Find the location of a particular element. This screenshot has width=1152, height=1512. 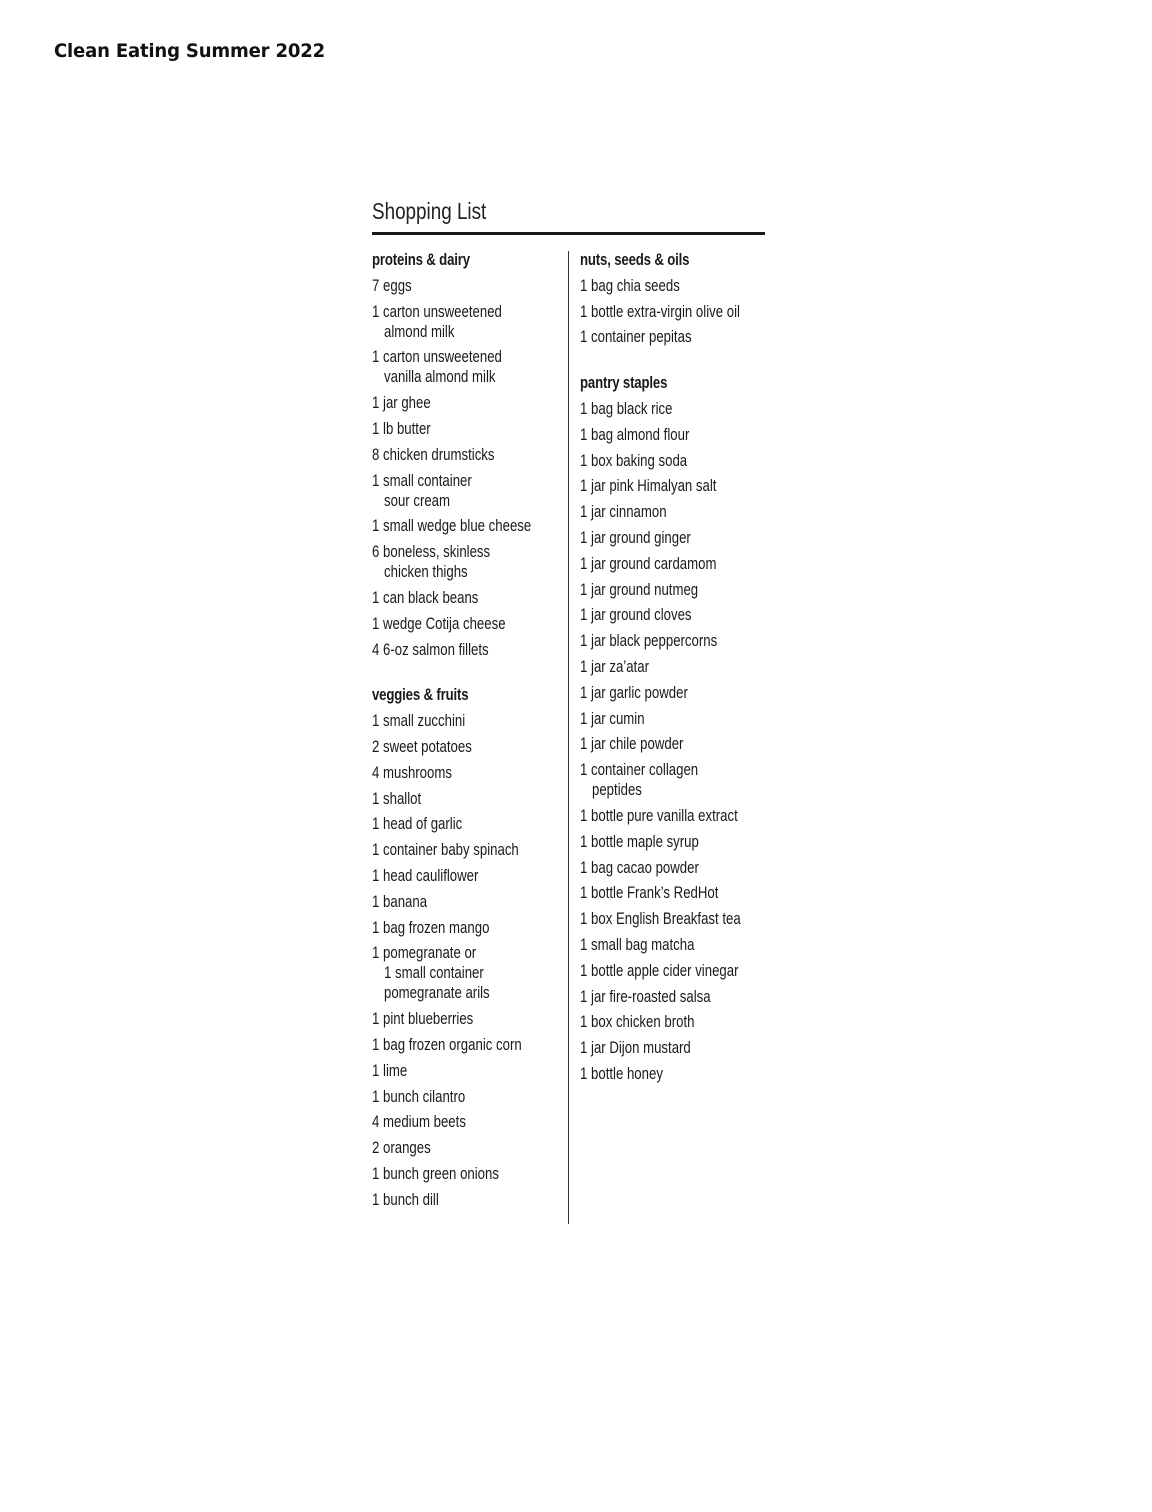

list-item: 1 bottle Frank’s RedHot is located at coordinates (649, 893).